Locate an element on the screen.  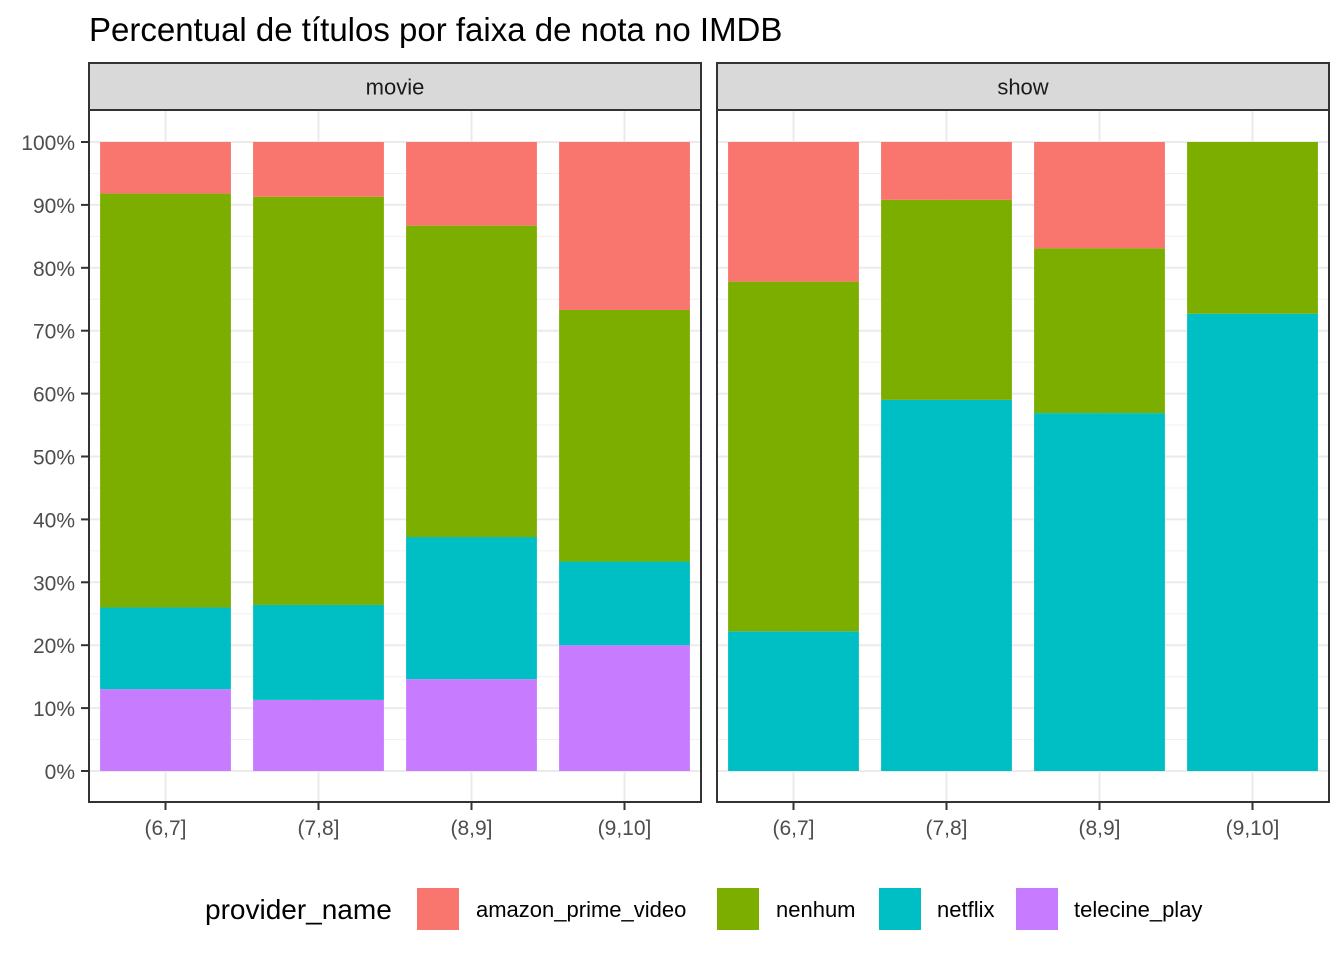
bar-segment-show-2-netflix is located at coordinates (946, 585).